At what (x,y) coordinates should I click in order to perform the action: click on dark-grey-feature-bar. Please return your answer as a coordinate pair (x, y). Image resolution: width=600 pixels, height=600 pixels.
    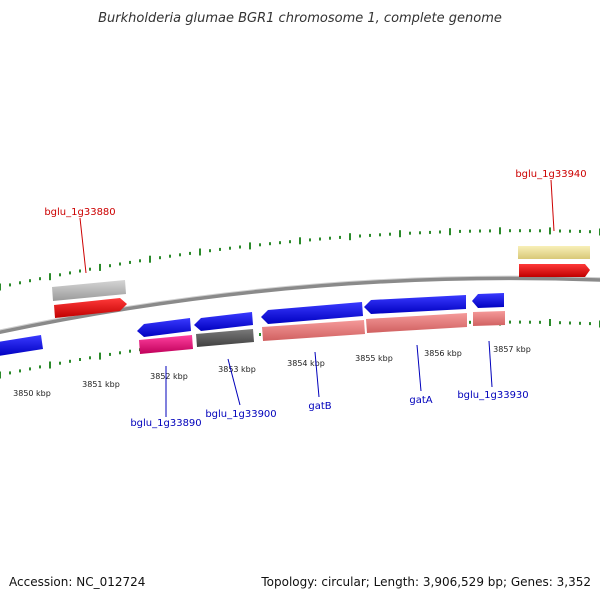
    Looking at the image, I should click on (225, 338).